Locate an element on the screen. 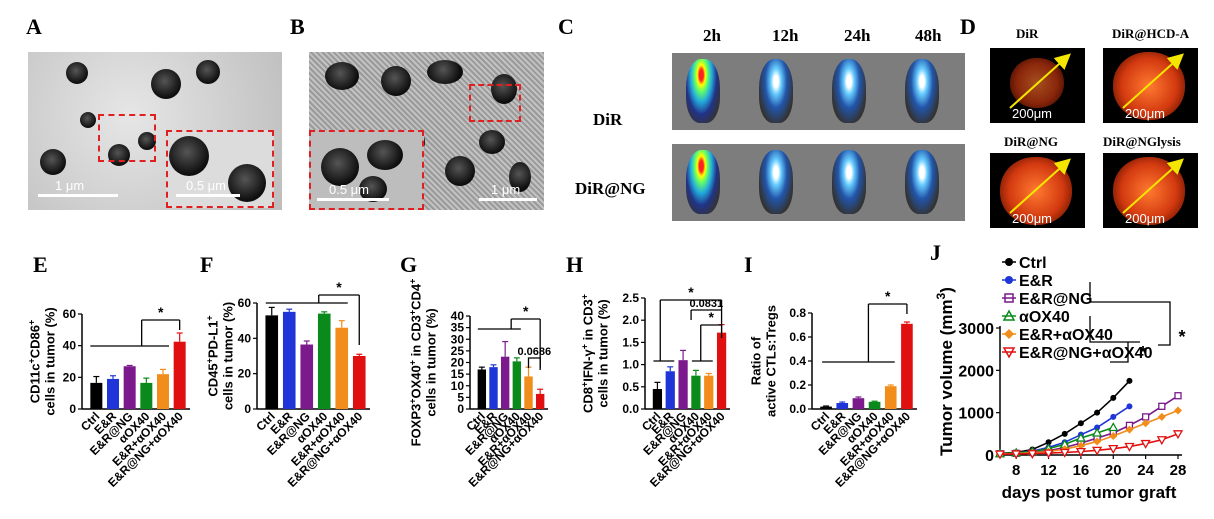  timepoint-label: 24h is located at coordinates (857, 35).